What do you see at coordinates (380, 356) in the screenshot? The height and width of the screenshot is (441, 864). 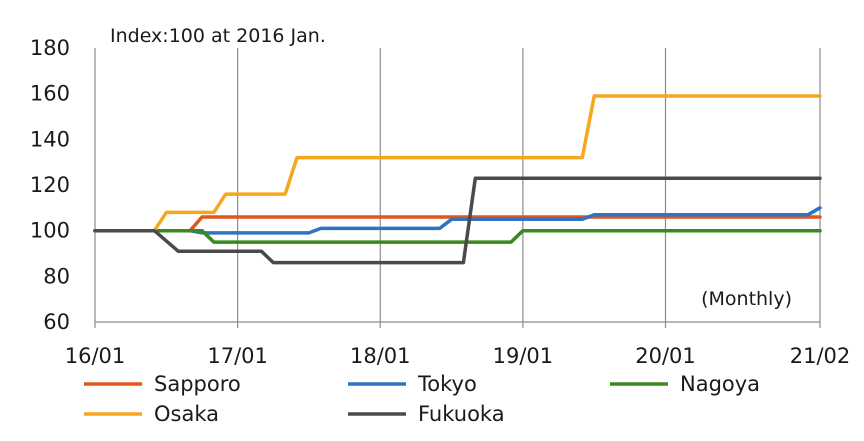 I see `x-tick-label: 18/01` at bounding box center [380, 356].